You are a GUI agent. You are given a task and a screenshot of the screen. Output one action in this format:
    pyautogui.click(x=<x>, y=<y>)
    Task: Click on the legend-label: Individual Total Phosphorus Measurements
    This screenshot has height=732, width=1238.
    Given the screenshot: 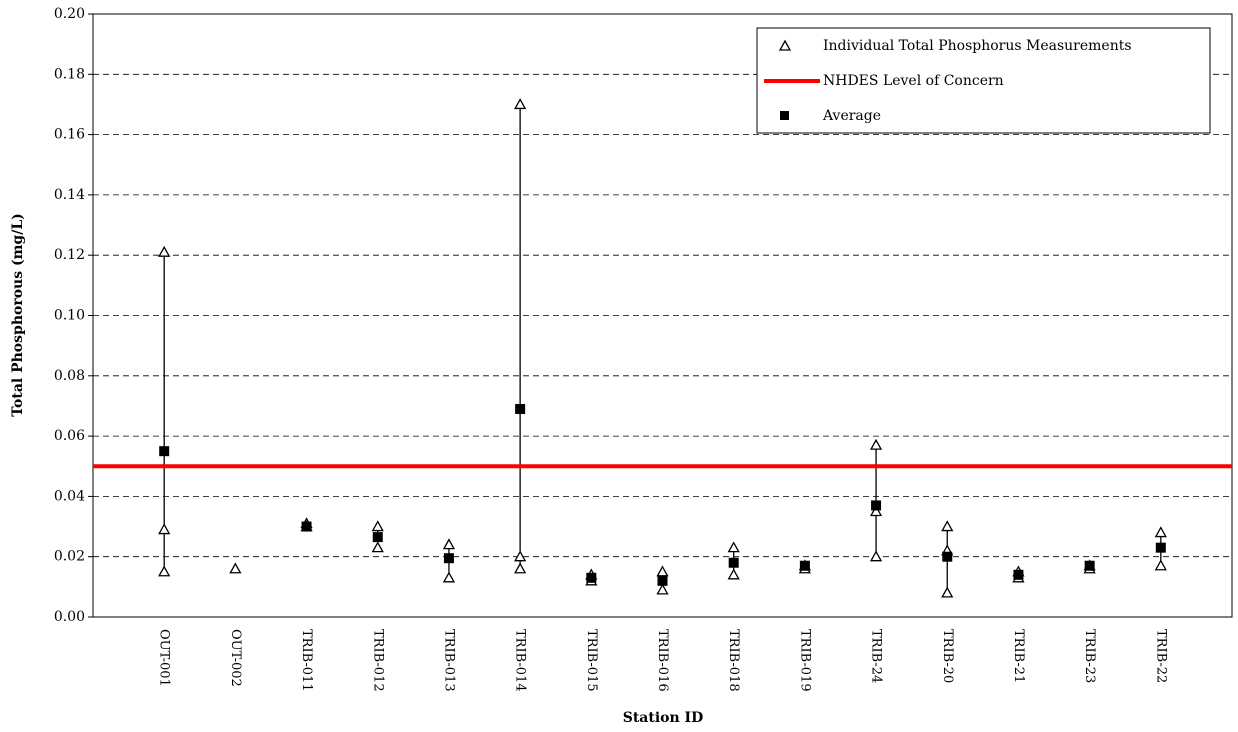 What is the action you would take?
    pyautogui.click(x=977, y=46)
    